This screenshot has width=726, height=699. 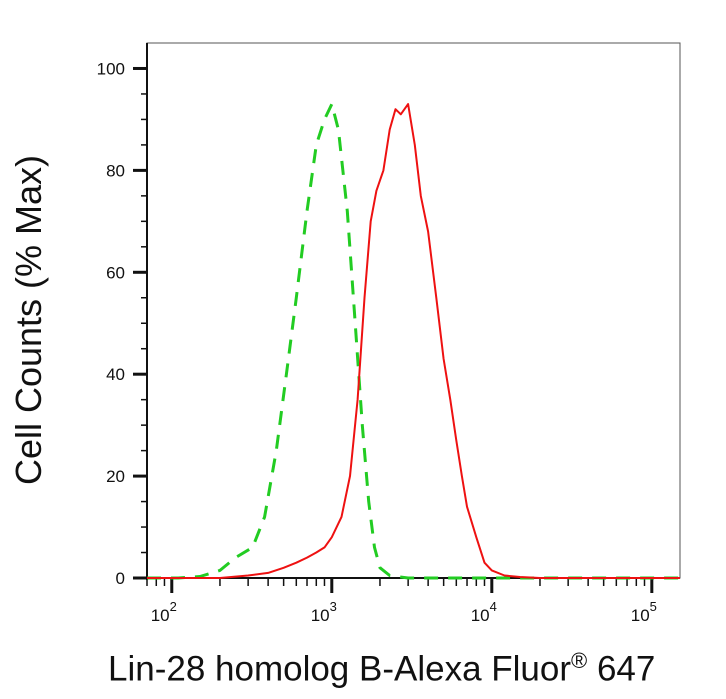 What do you see at coordinates (644, 612) in the screenshot?
I see `x-tick-label: 10⁵` at bounding box center [644, 612].